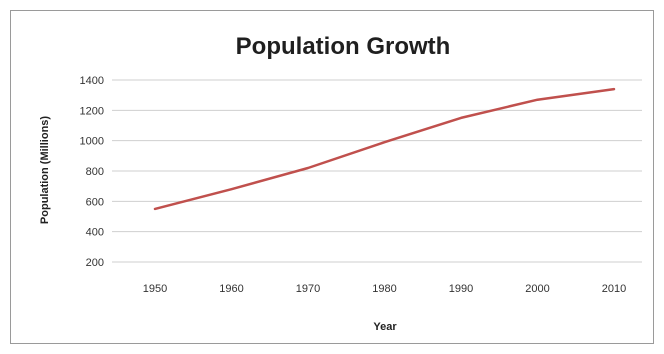 The width and height of the screenshot is (664, 354). I want to click on x-tick-label: 2010, so click(614, 289).